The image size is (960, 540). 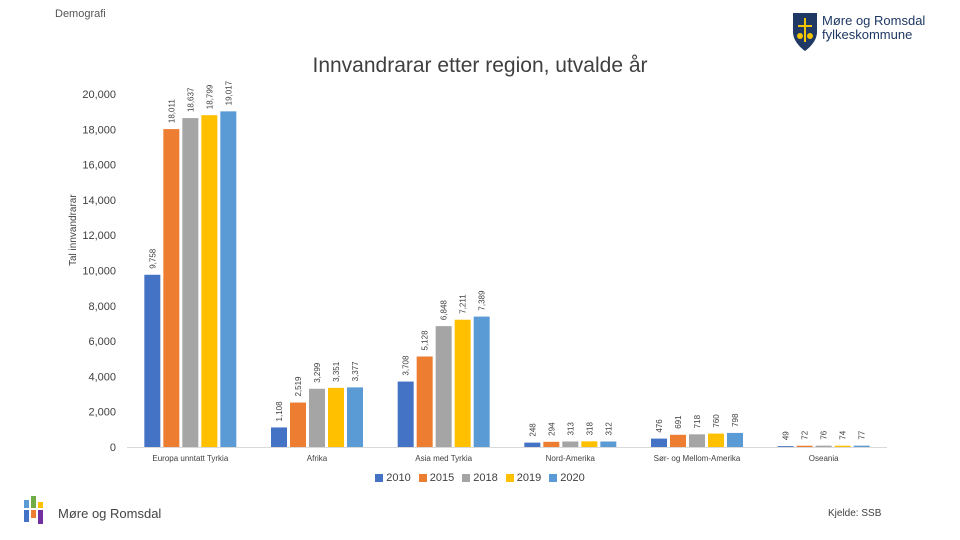 What do you see at coordinates (805, 32) in the screenshot?
I see `county-shield-icon` at bounding box center [805, 32].